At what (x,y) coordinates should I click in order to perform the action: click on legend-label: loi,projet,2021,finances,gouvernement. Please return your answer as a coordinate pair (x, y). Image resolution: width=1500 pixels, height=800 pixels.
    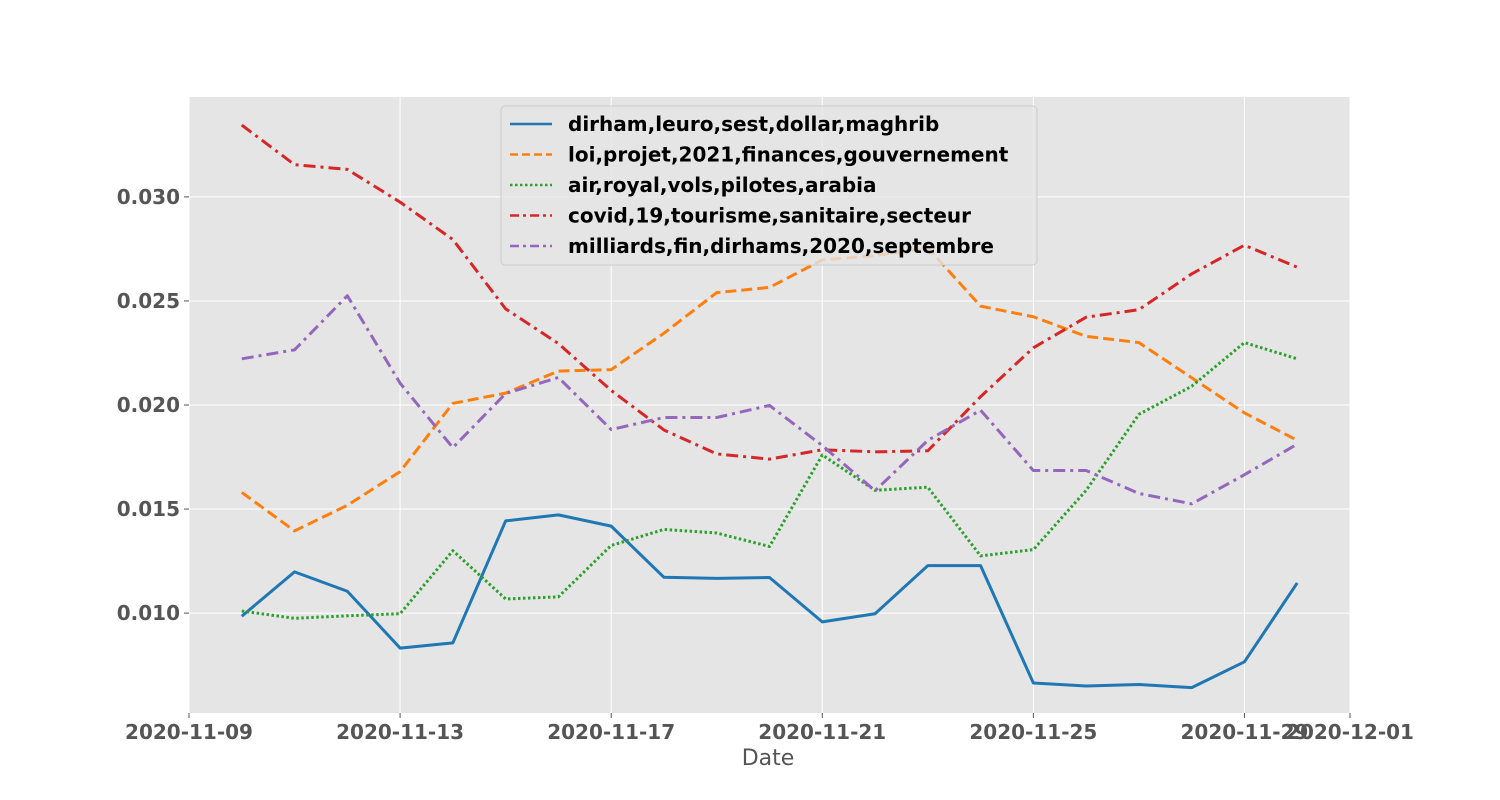
    Looking at the image, I should click on (788, 155).